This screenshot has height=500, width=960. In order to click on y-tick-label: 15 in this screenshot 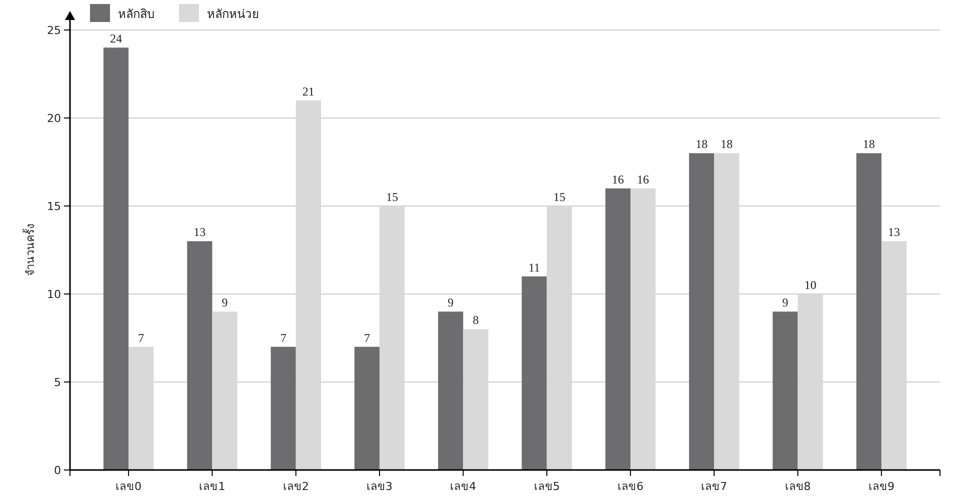, I will do `click(54, 206)`.